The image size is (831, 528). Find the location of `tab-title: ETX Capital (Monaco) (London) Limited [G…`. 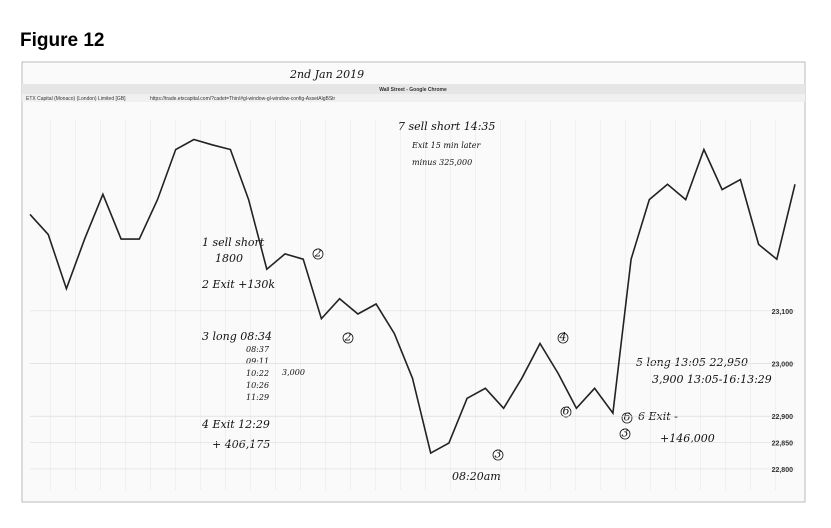

tab-title: ETX Capital (Monaco) (London) Limited [G… is located at coordinates (76, 99).